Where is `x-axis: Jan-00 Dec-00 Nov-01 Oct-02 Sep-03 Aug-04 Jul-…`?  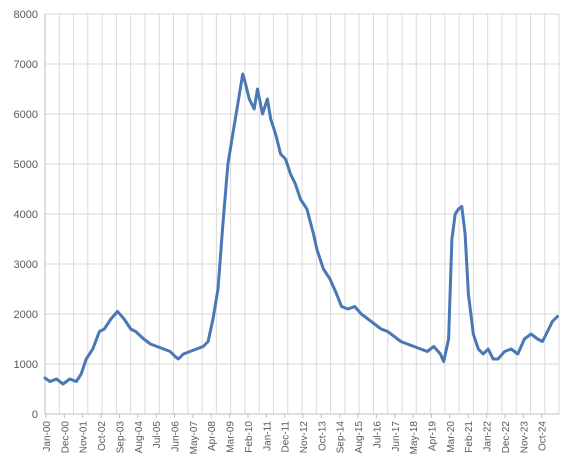
x-axis: Jan-00 Dec-00 Nov-01 Oct-02 Sep-03 Aug-04 Jul-… is located at coordinates (295, 434).